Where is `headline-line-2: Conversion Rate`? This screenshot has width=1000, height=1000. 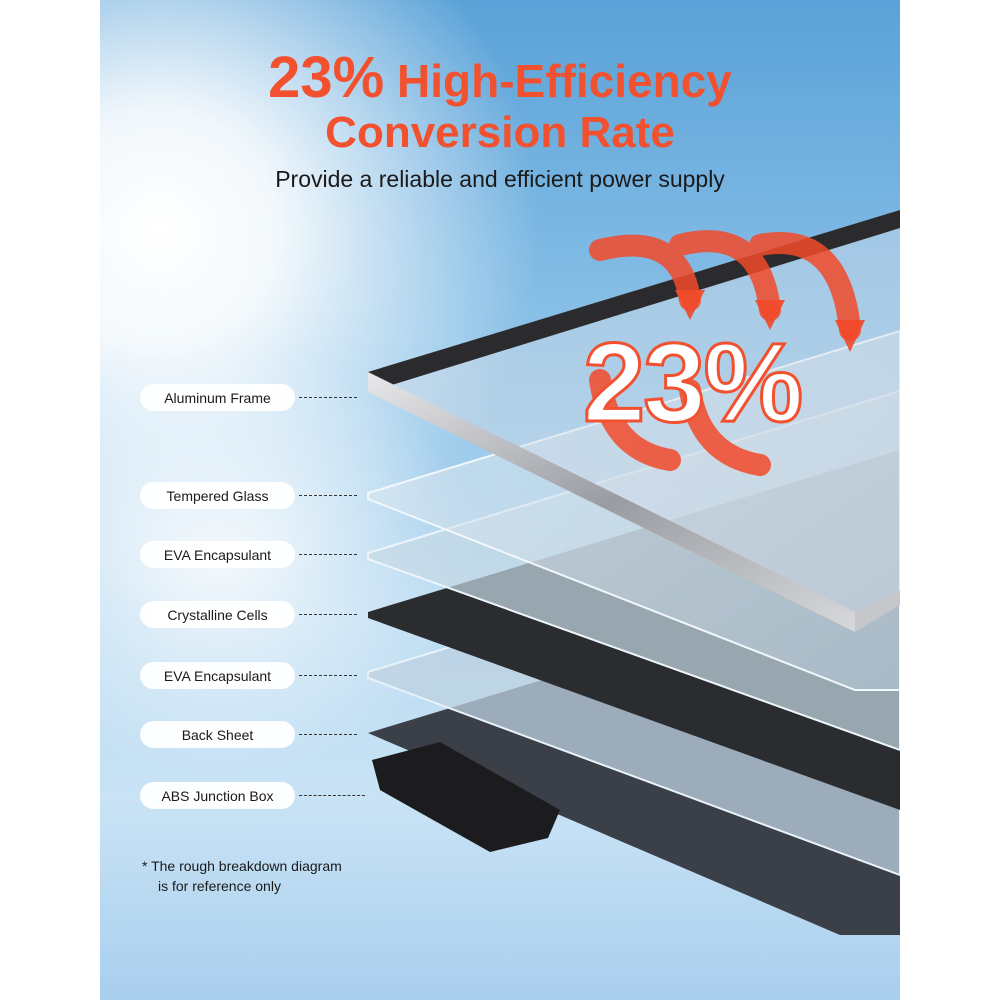
headline-line-2: Conversion Rate is located at coordinates (500, 132).